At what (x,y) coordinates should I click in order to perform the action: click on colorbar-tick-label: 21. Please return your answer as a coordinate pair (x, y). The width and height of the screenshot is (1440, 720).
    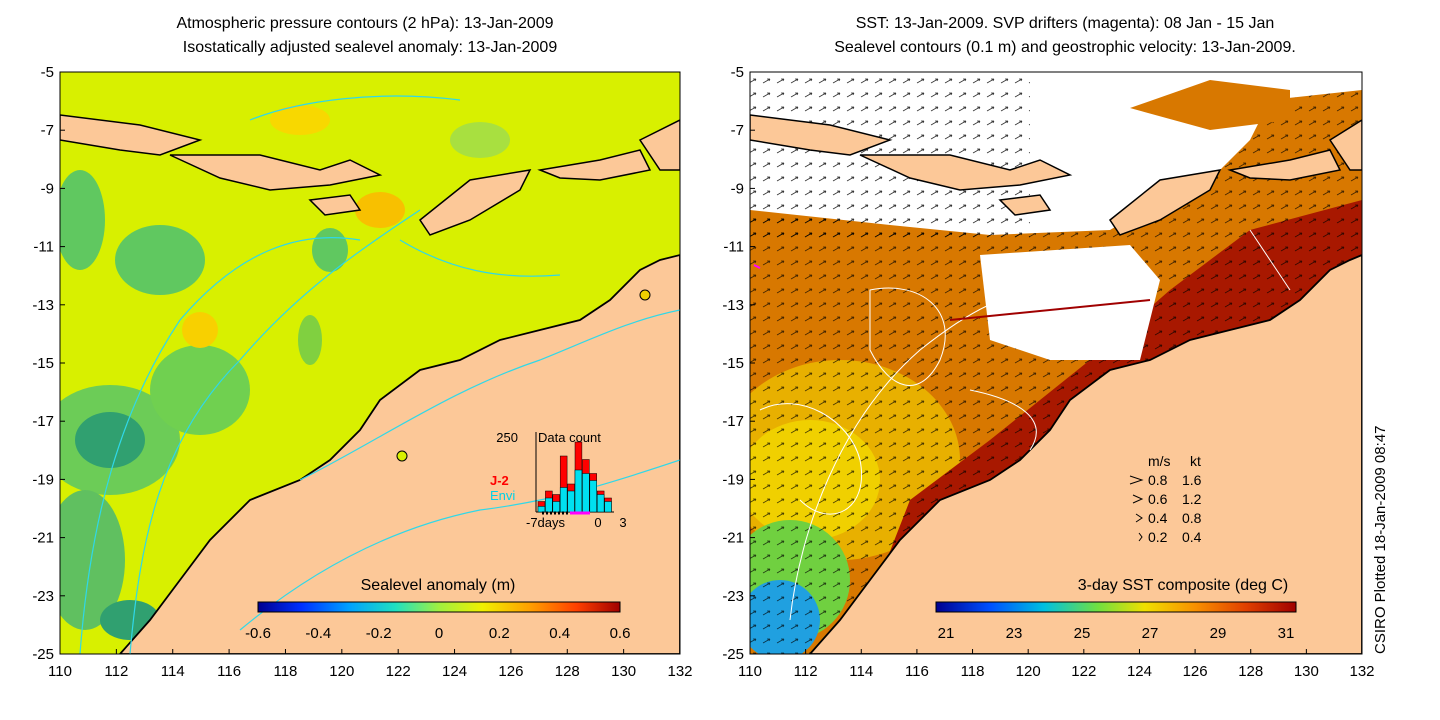
    Looking at the image, I should click on (946, 633).